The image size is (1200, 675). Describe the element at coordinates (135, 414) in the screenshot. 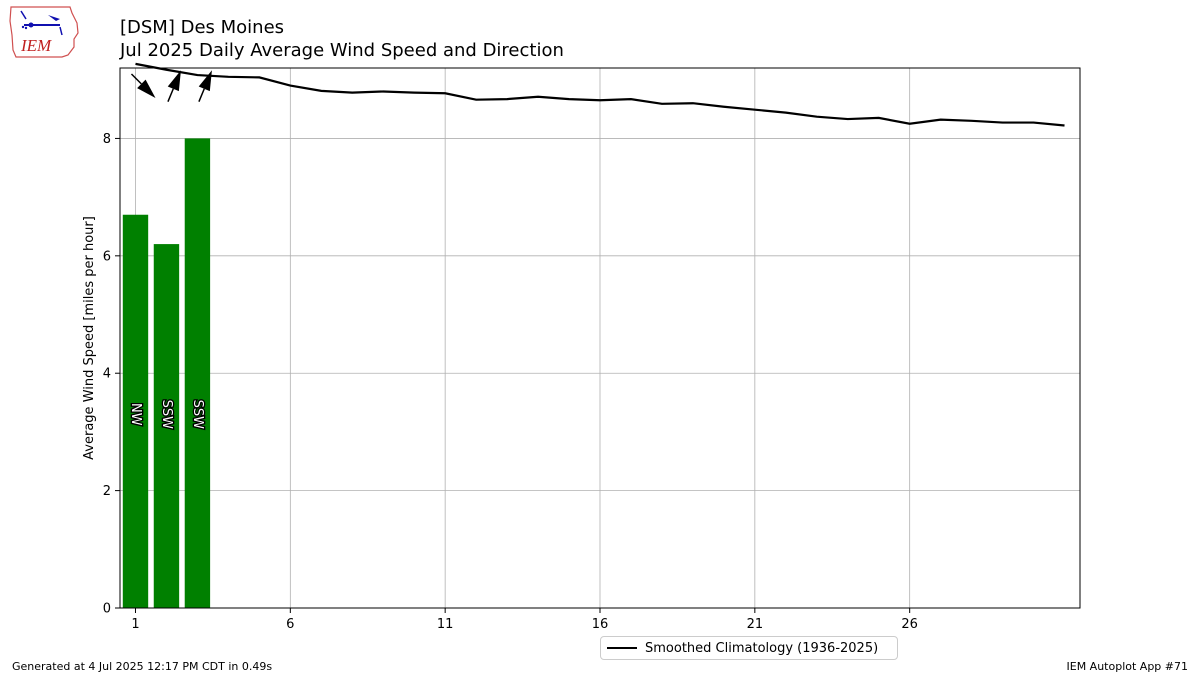

I see `wind-direction-label: NW` at that location.